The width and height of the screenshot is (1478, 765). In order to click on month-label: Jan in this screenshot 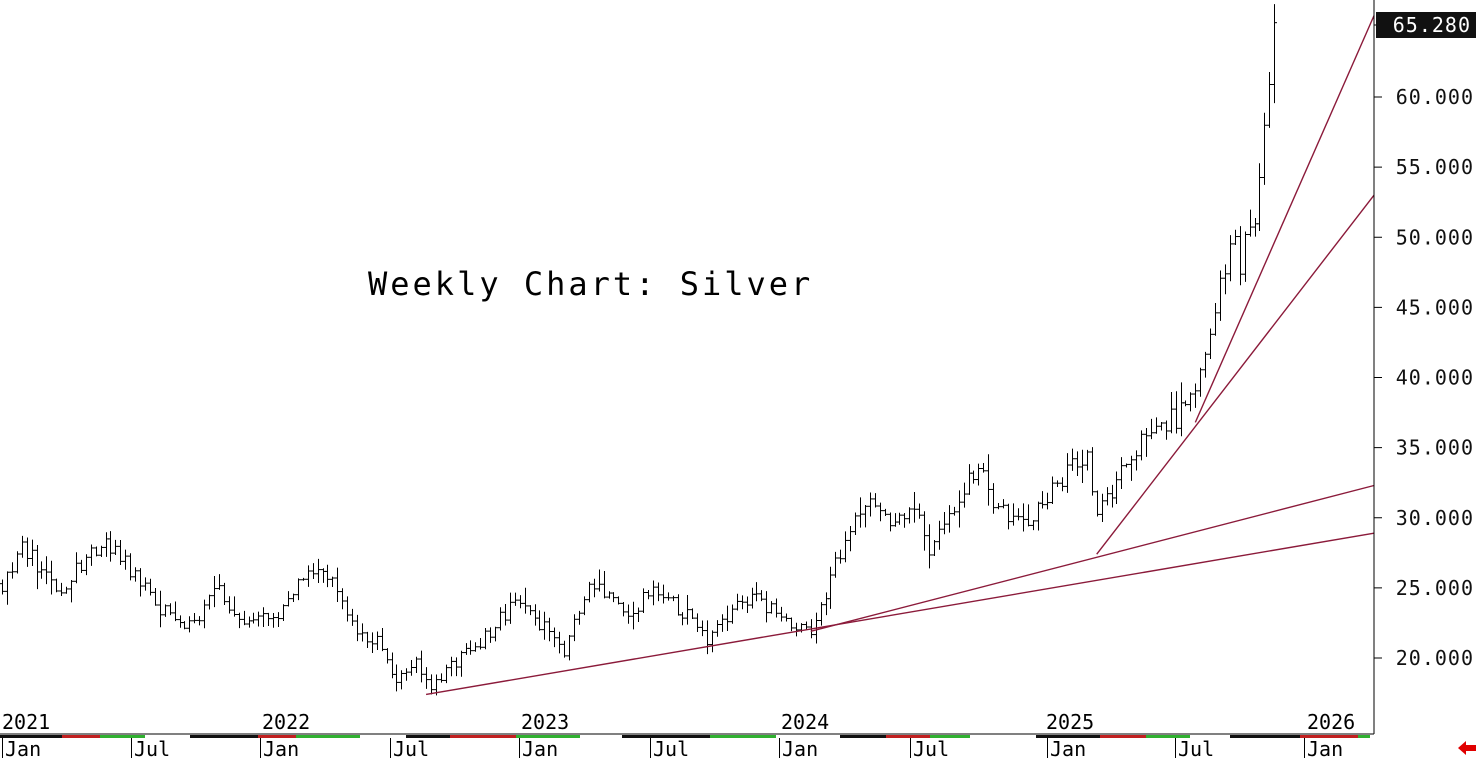, I will do `click(540, 749)`.